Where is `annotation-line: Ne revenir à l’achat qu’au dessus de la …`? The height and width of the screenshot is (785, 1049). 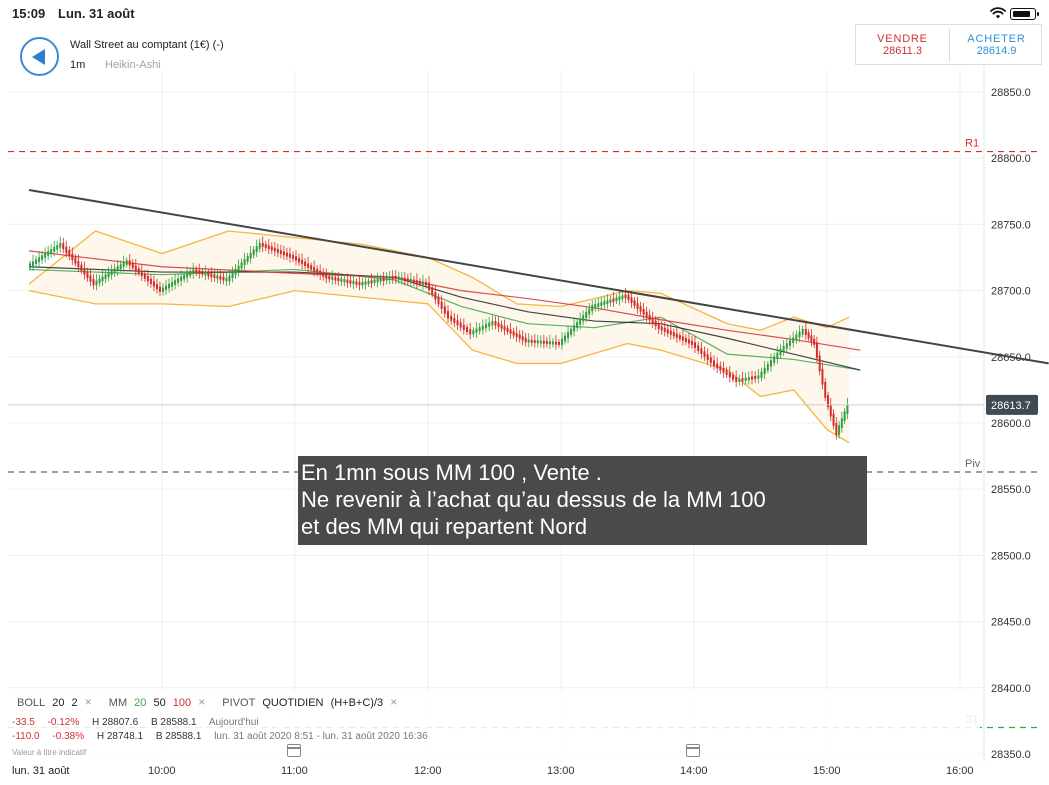
annotation-line: Ne revenir à l’achat qu’au dessus de la … is located at coordinates (533, 499).